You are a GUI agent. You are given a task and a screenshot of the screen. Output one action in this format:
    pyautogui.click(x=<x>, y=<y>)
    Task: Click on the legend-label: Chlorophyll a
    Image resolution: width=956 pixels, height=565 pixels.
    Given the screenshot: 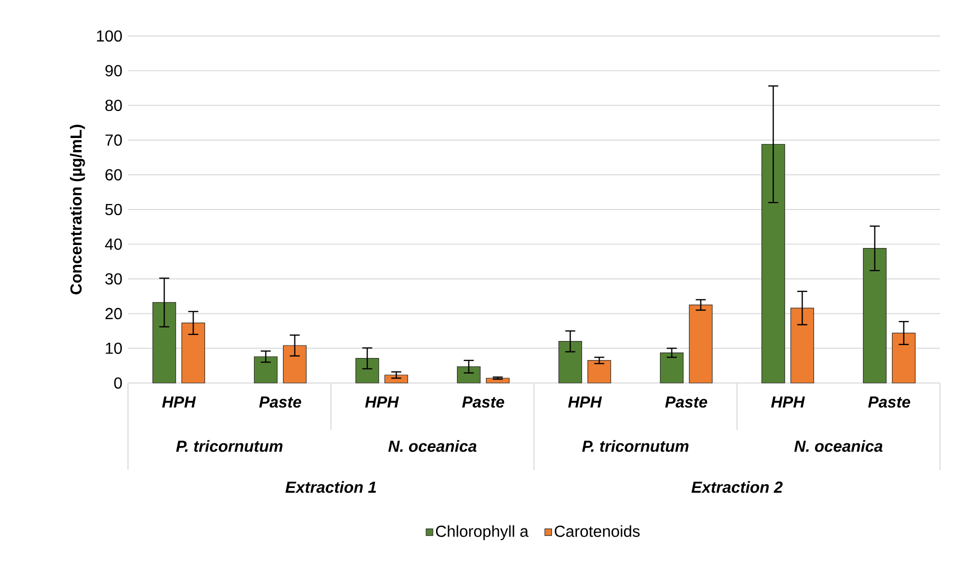 What is the action you would take?
    pyautogui.click(x=482, y=532)
    